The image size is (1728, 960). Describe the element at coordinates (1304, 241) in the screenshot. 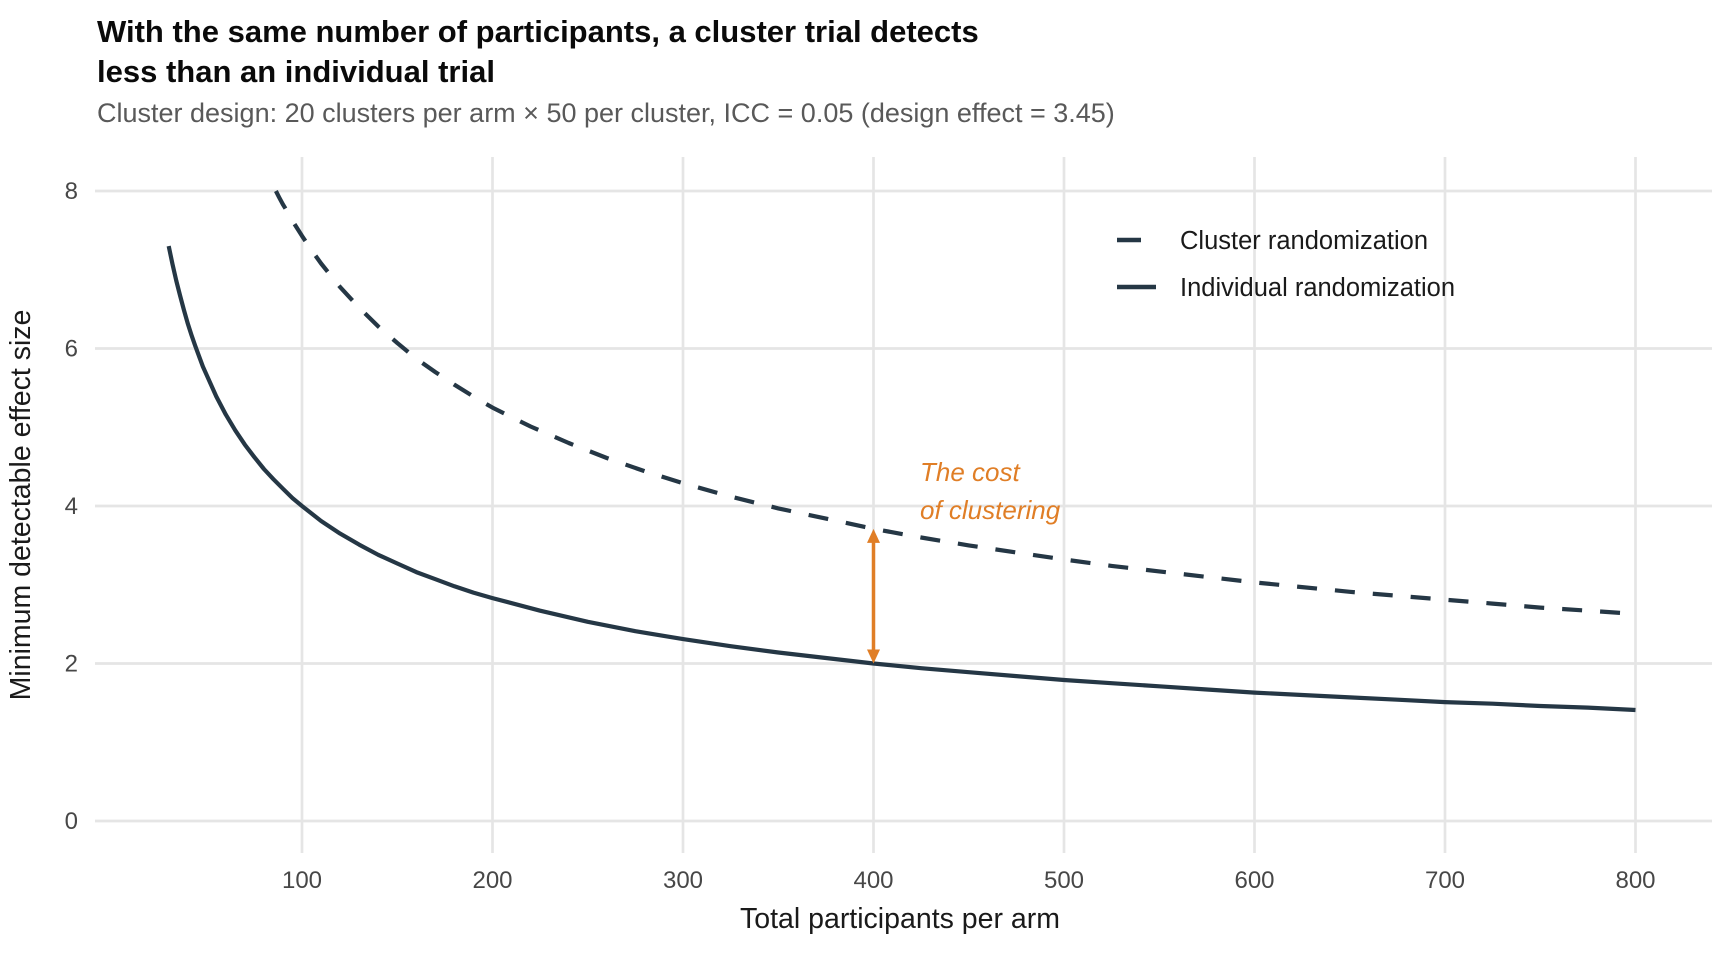

I see `legend-label-cluster: Cluster randomization` at that location.